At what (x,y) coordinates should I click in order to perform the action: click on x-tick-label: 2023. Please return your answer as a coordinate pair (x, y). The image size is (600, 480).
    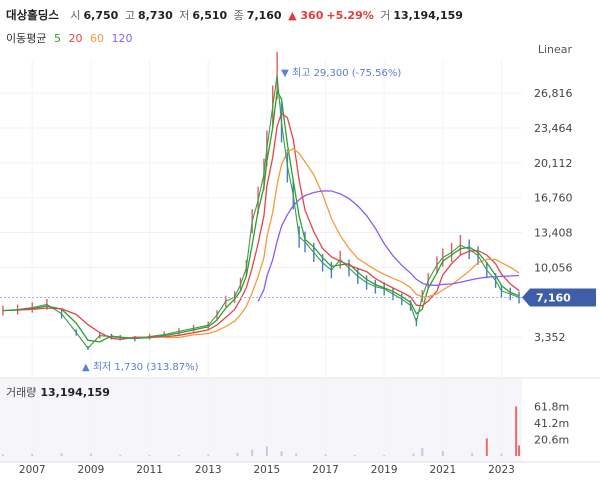
    Looking at the image, I should click on (501, 470).